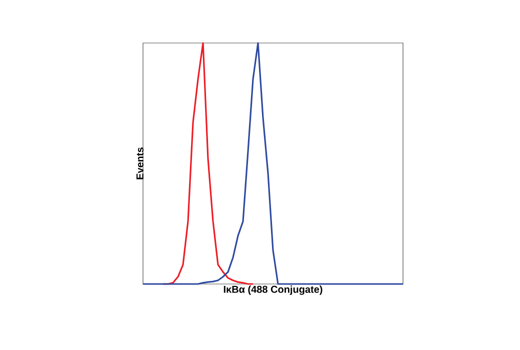 The width and height of the screenshot is (520, 350). What do you see at coordinates (140, 164) in the screenshot?
I see `y-axis-title: Events` at bounding box center [140, 164].